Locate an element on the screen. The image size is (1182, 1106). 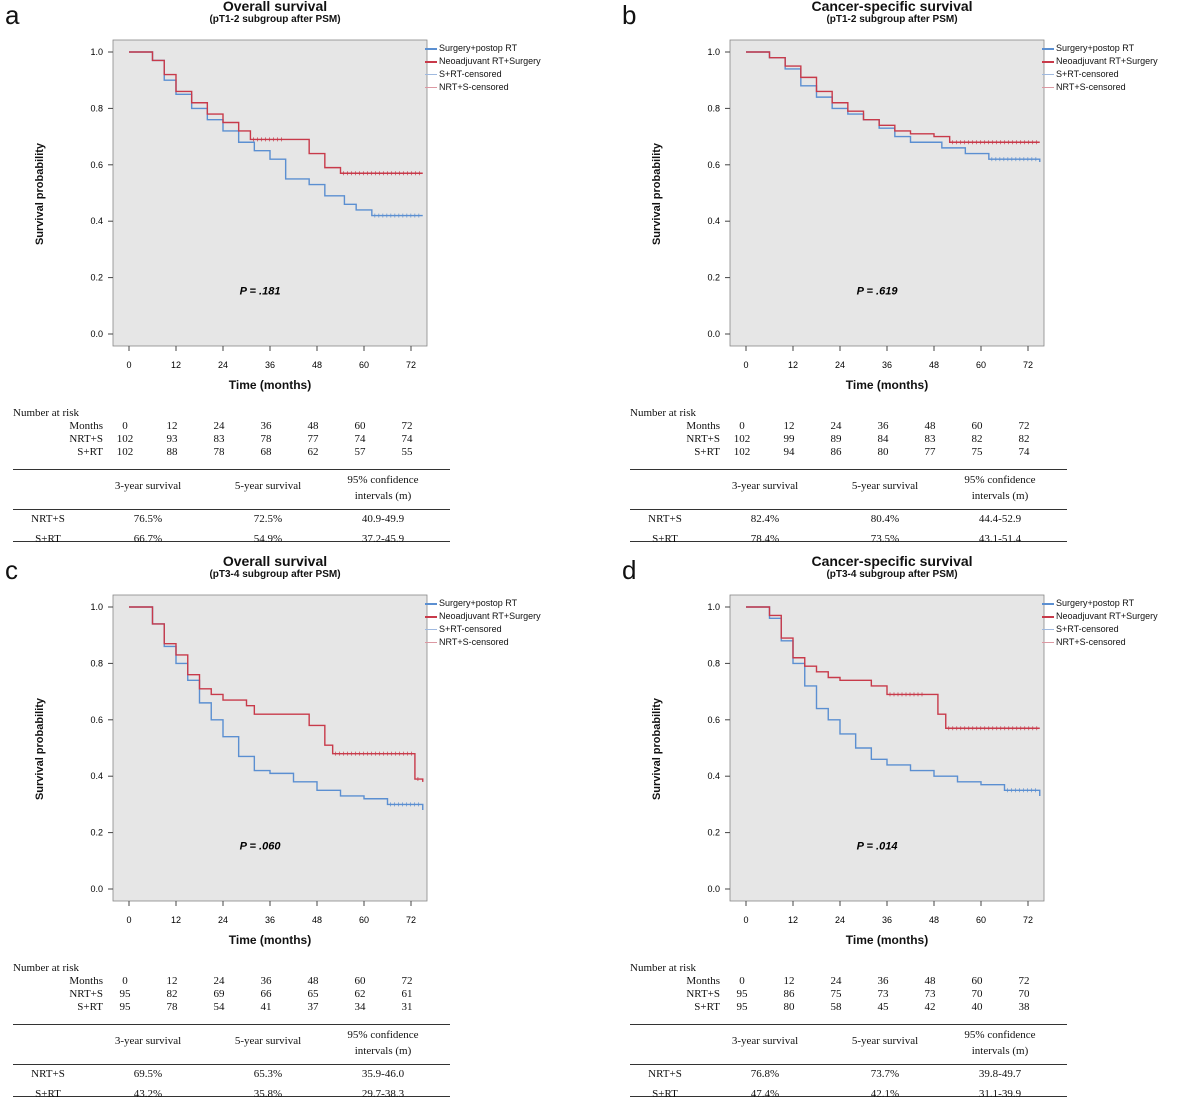
risk-cell: 82 is located at coordinates (172, 994).